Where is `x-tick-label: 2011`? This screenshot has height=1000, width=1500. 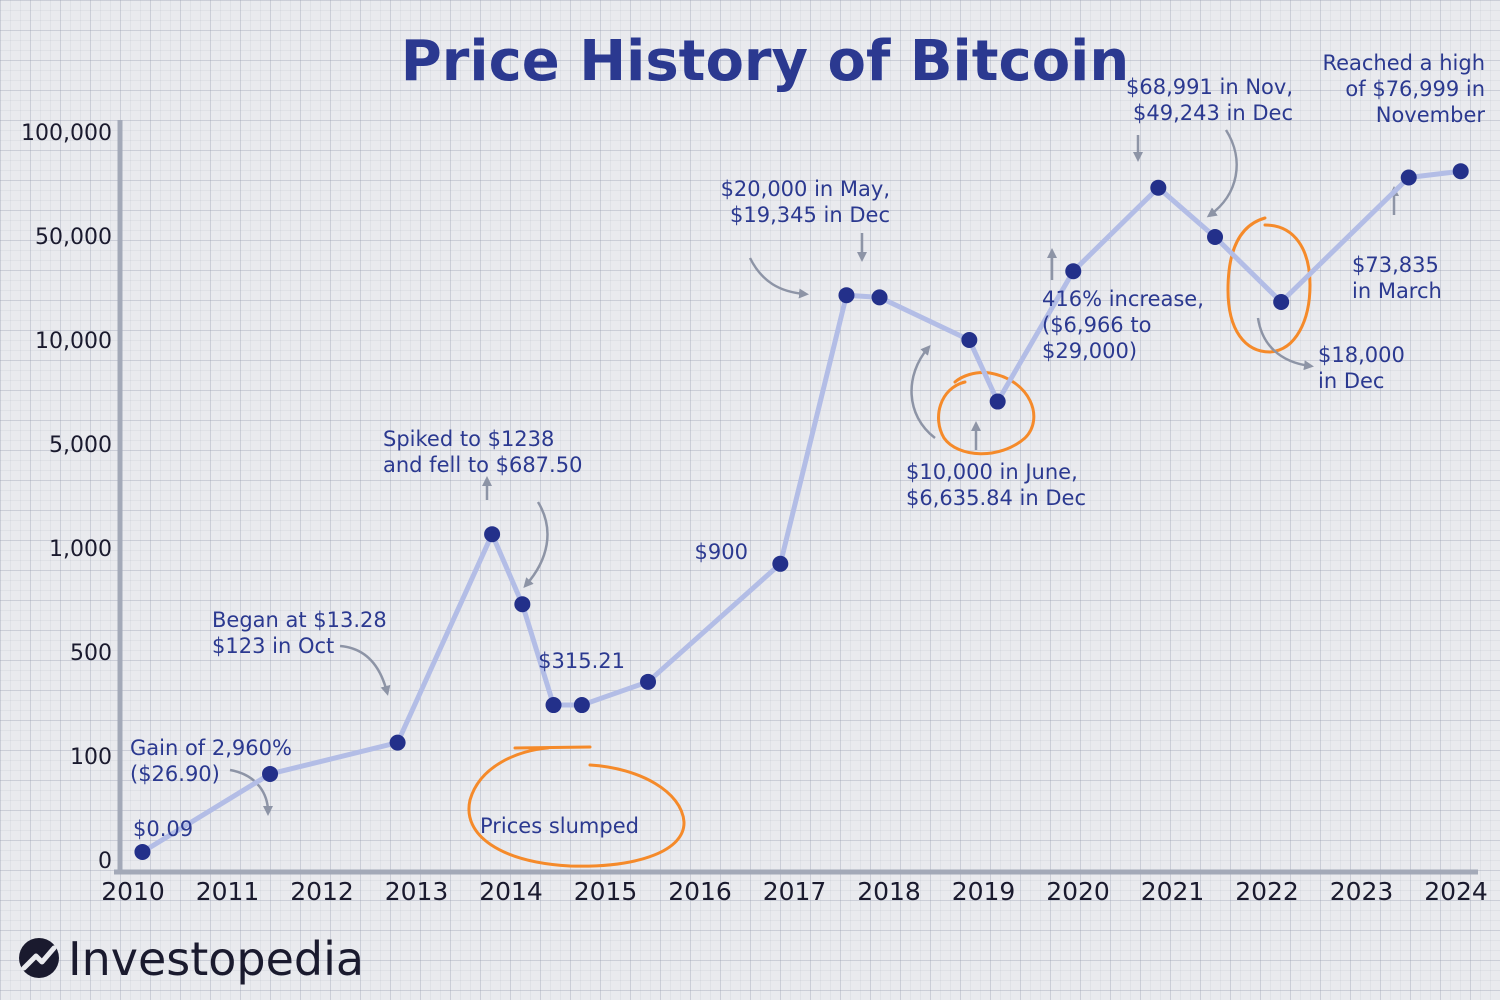
x-tick-label: 2011 is located at coordinates (228, 891).